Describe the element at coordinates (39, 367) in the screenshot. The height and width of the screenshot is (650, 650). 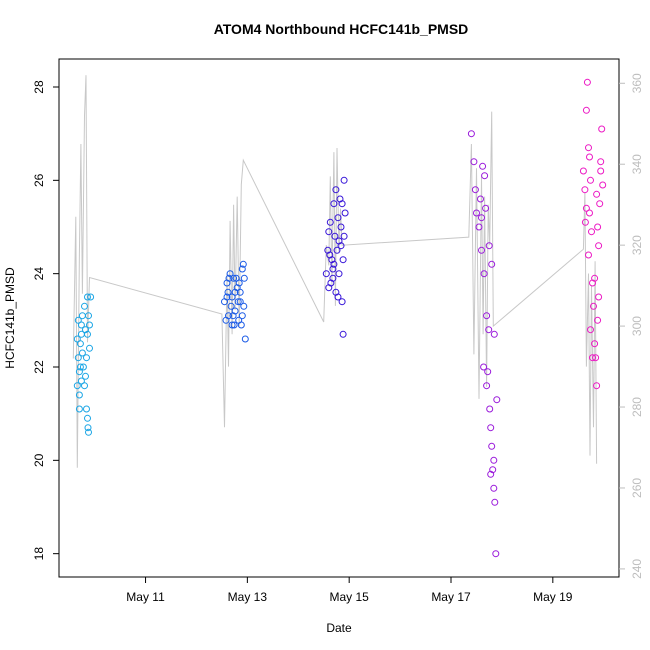
I see `y-left-tick-label-2: 22` at that location.